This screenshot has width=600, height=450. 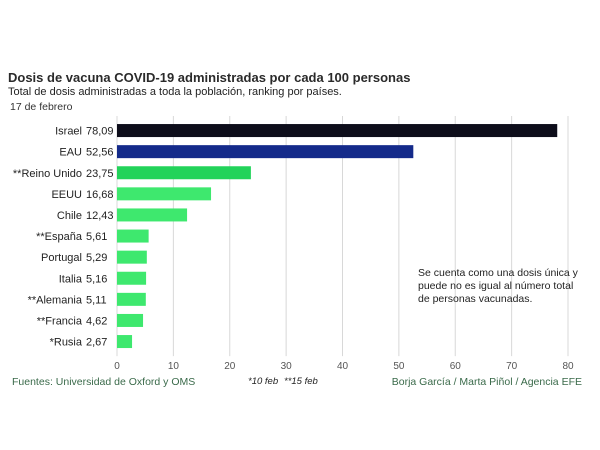 I want to click on x-tick-label: 20, so click(x=230, y=366).